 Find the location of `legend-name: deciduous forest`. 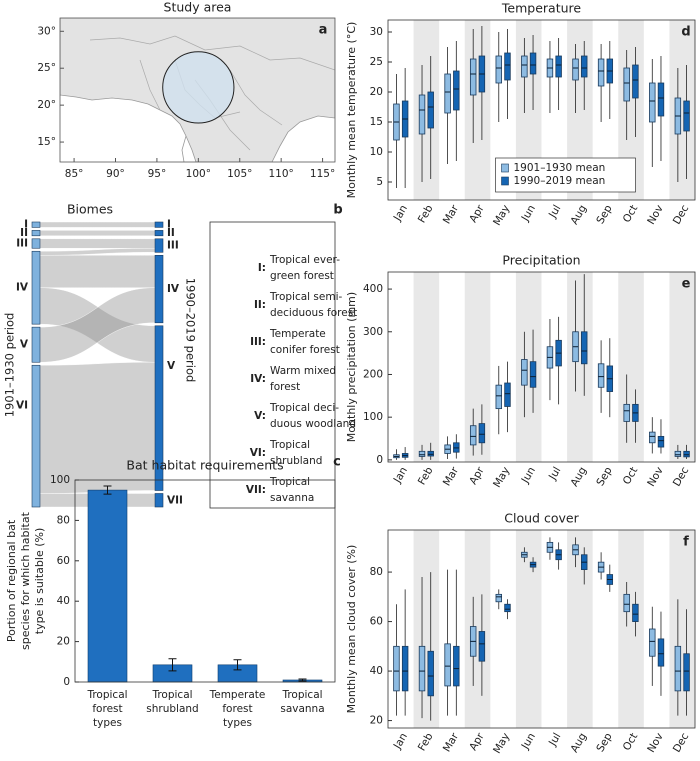

legend-name: deciduous forest is located at coordinates (313, 313).